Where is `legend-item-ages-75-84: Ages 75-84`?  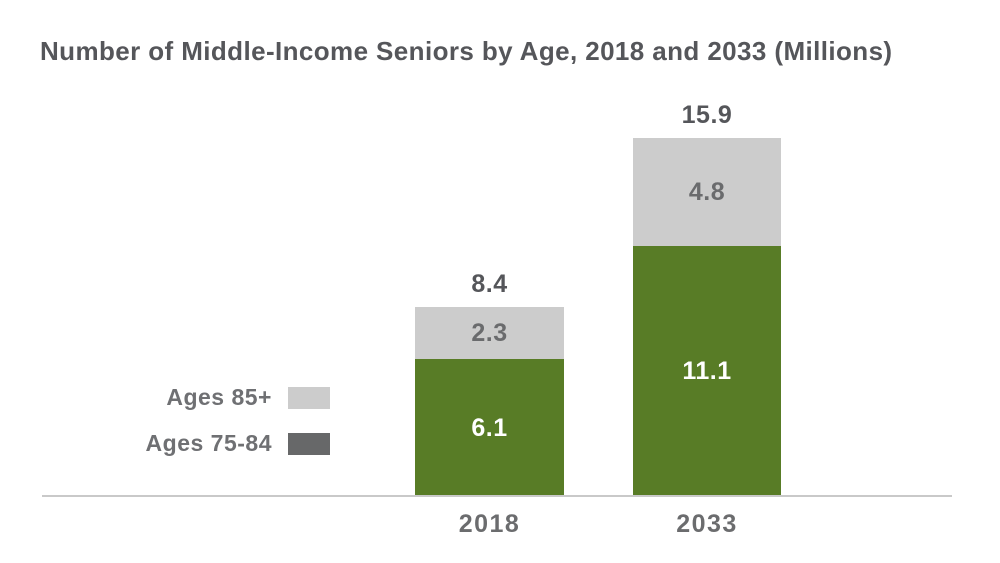
legend-item-ages-75-84: Ages 75-84 is located at coordinates (183, 443).